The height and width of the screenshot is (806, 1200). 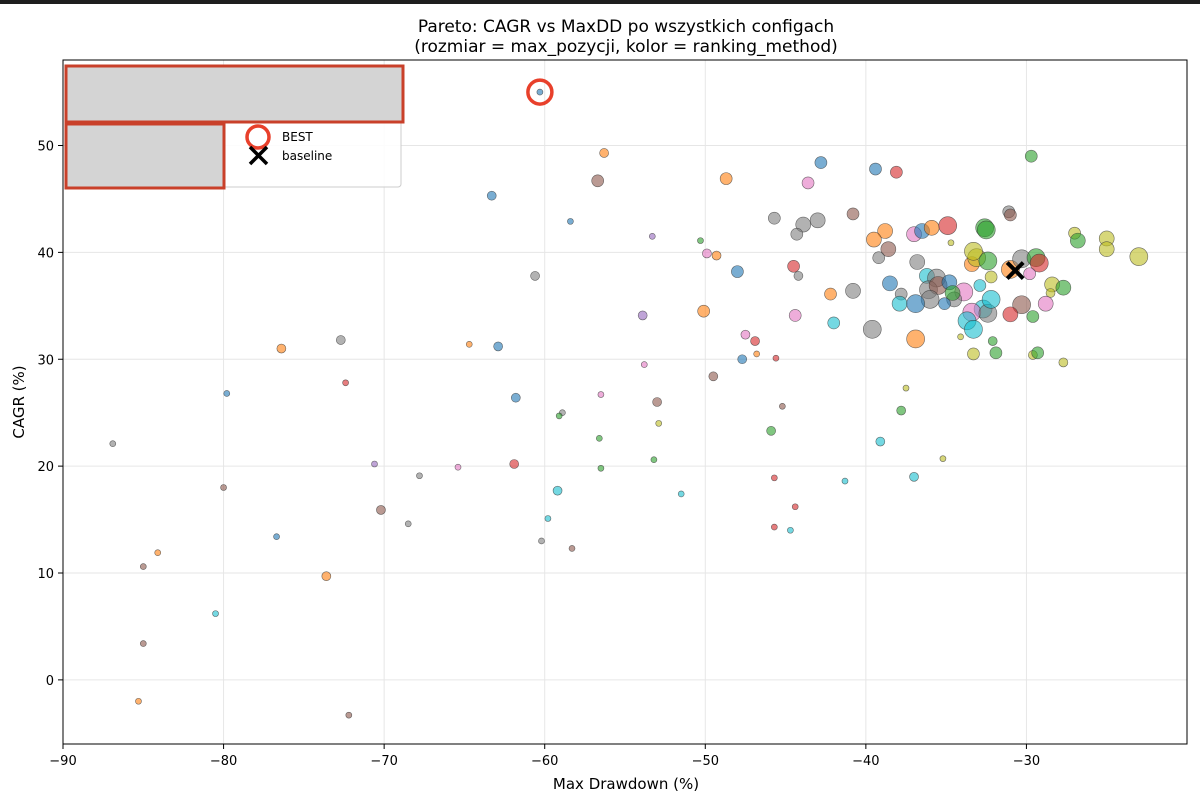 What do you see at coordinates (626, 784) in the screenshot?
I see `x-axis-label: Max Drawdown (%)` at bounding box center [626, 784].